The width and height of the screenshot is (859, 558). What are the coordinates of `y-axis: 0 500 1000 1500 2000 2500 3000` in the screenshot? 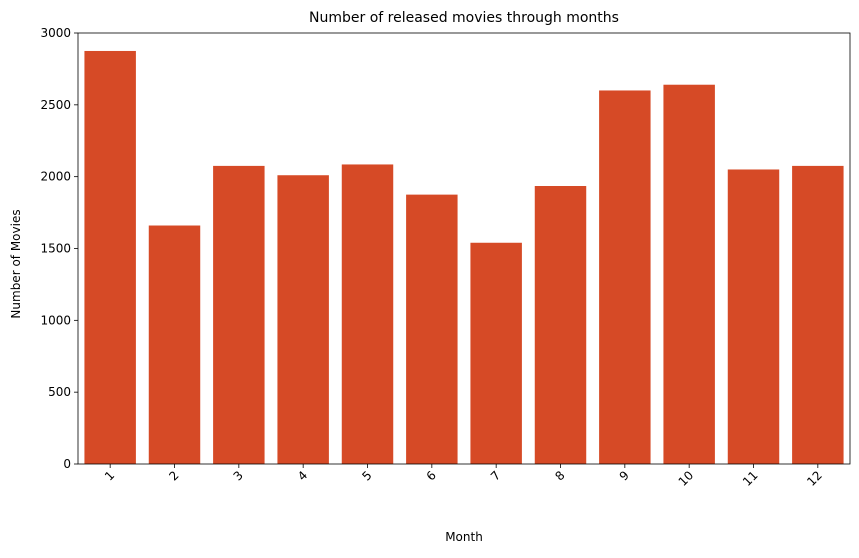 It's located at (59, 248).